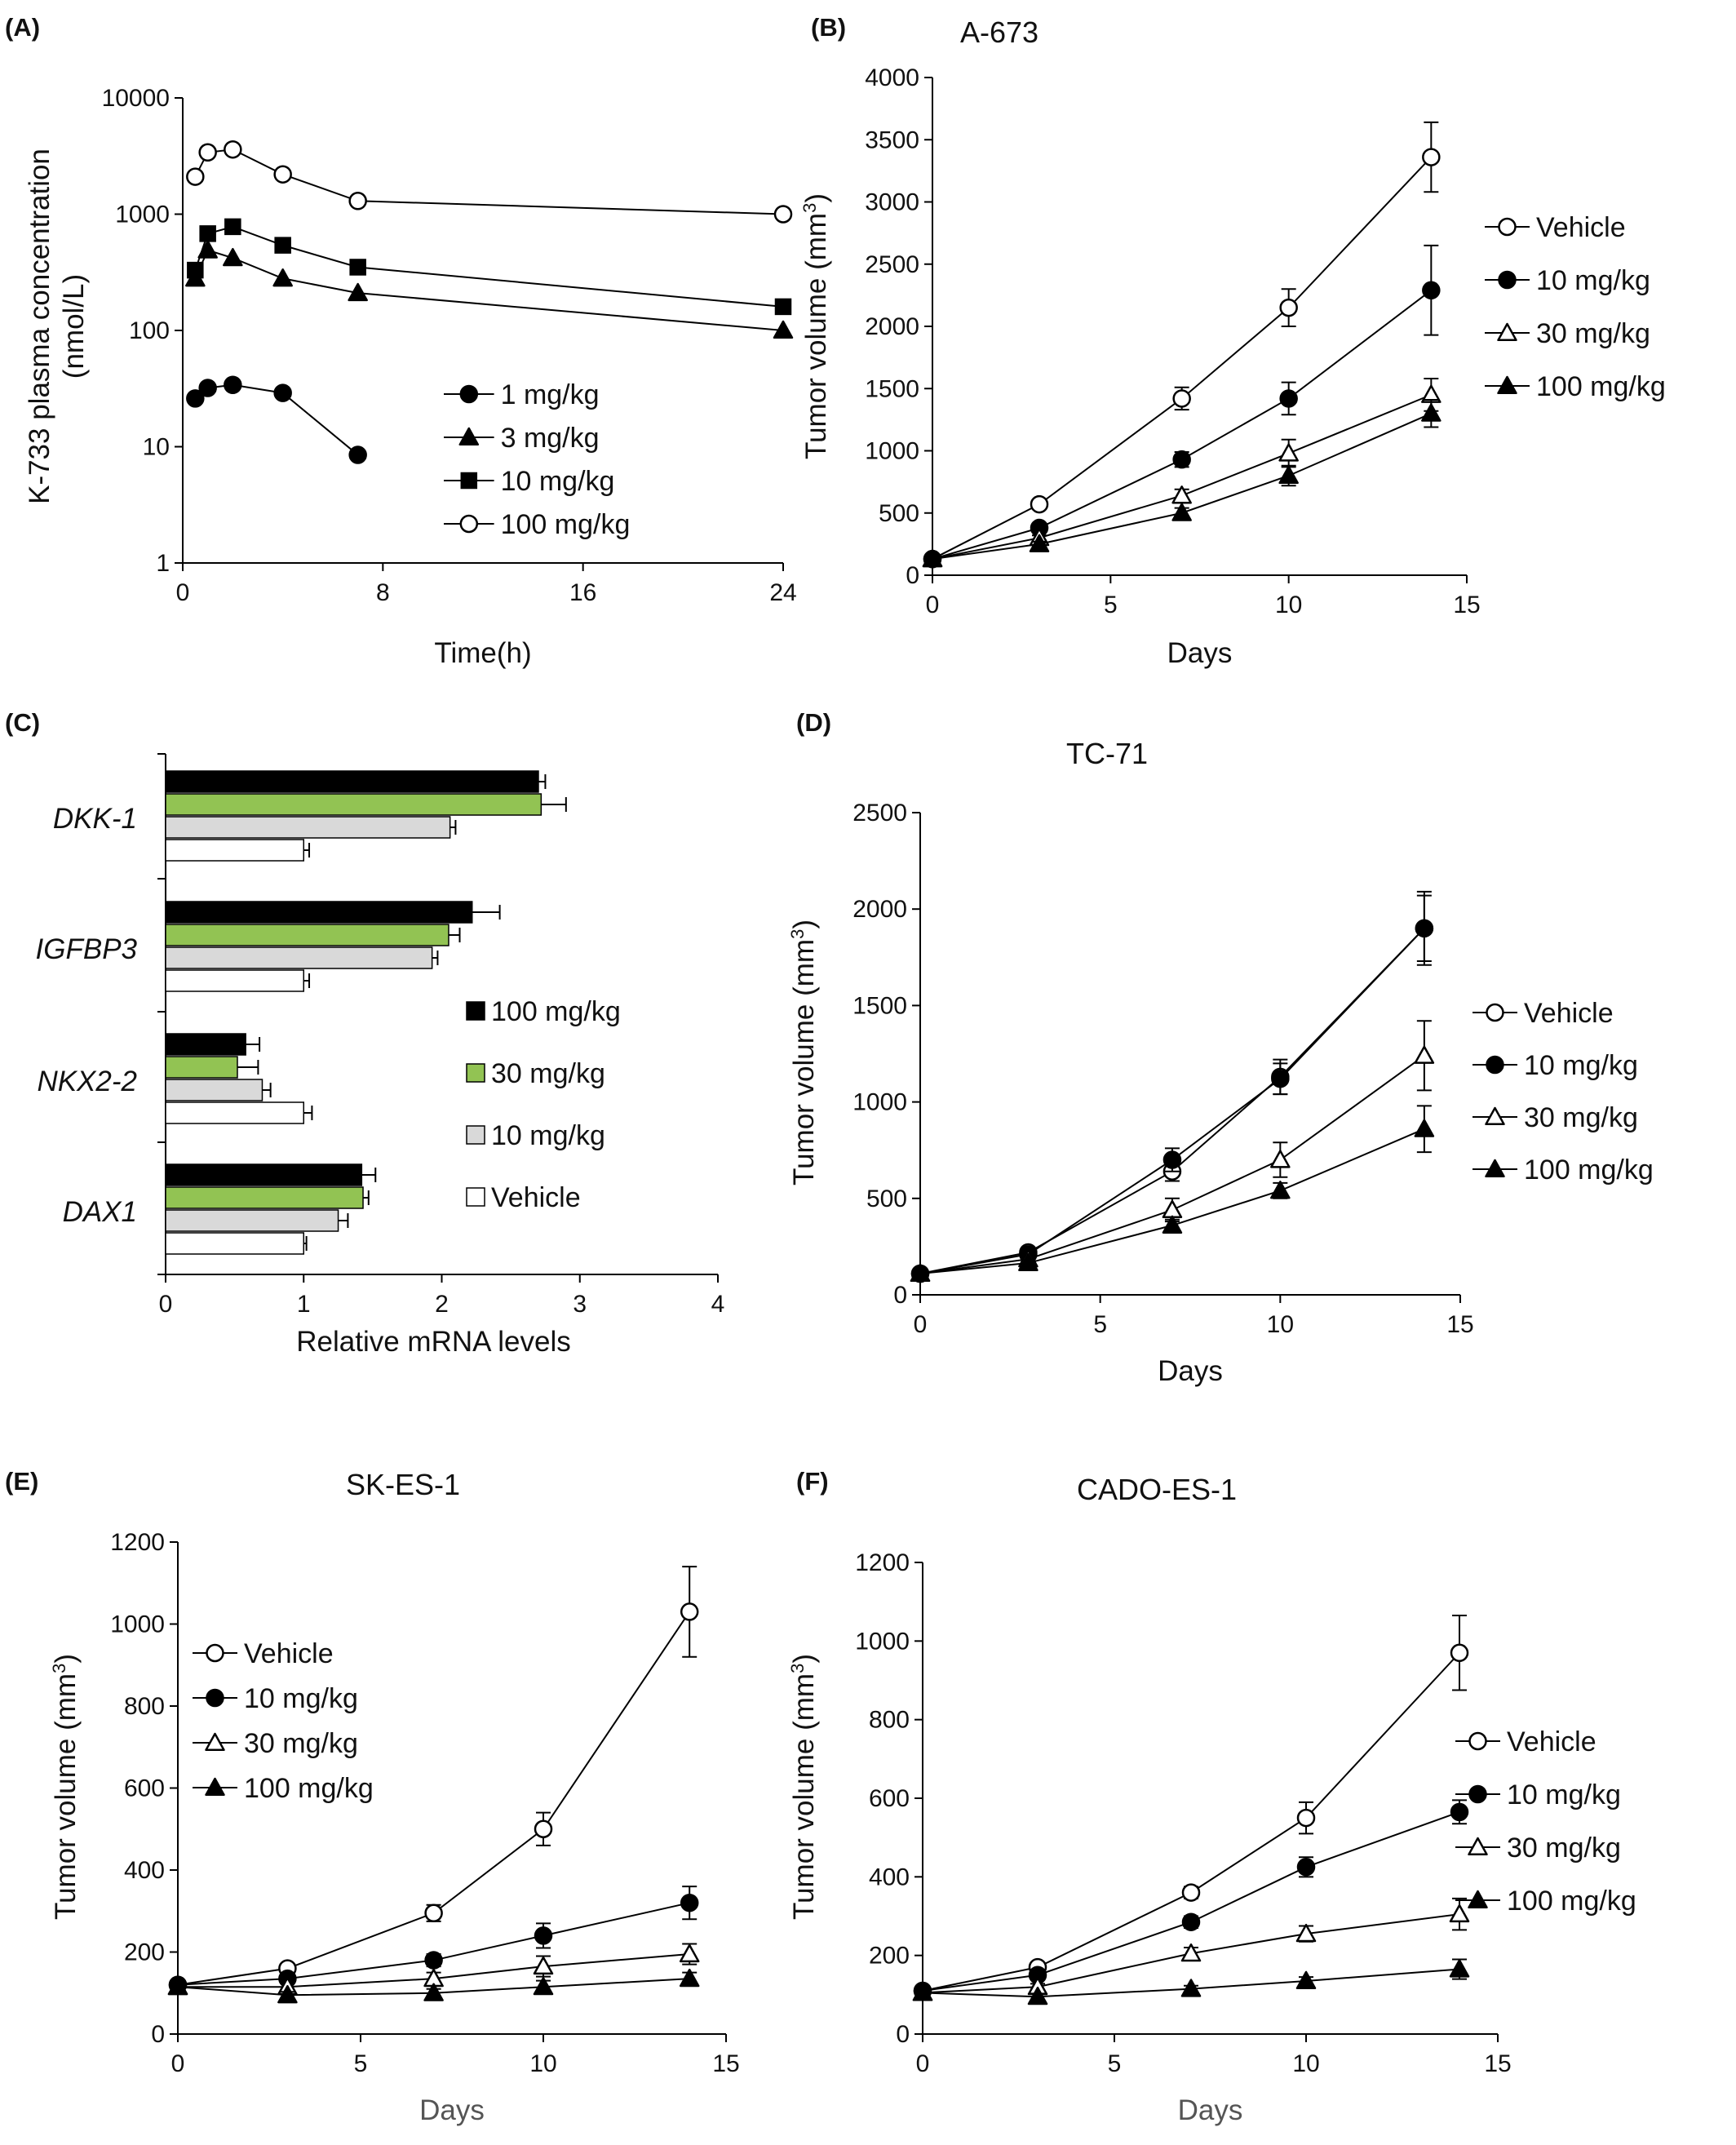 The width and height of the screenshot is (1736, 2145). I want to click on panel-a-y-axis-label: K-733 plasma concentration(nmol/L), so click(57, 326).